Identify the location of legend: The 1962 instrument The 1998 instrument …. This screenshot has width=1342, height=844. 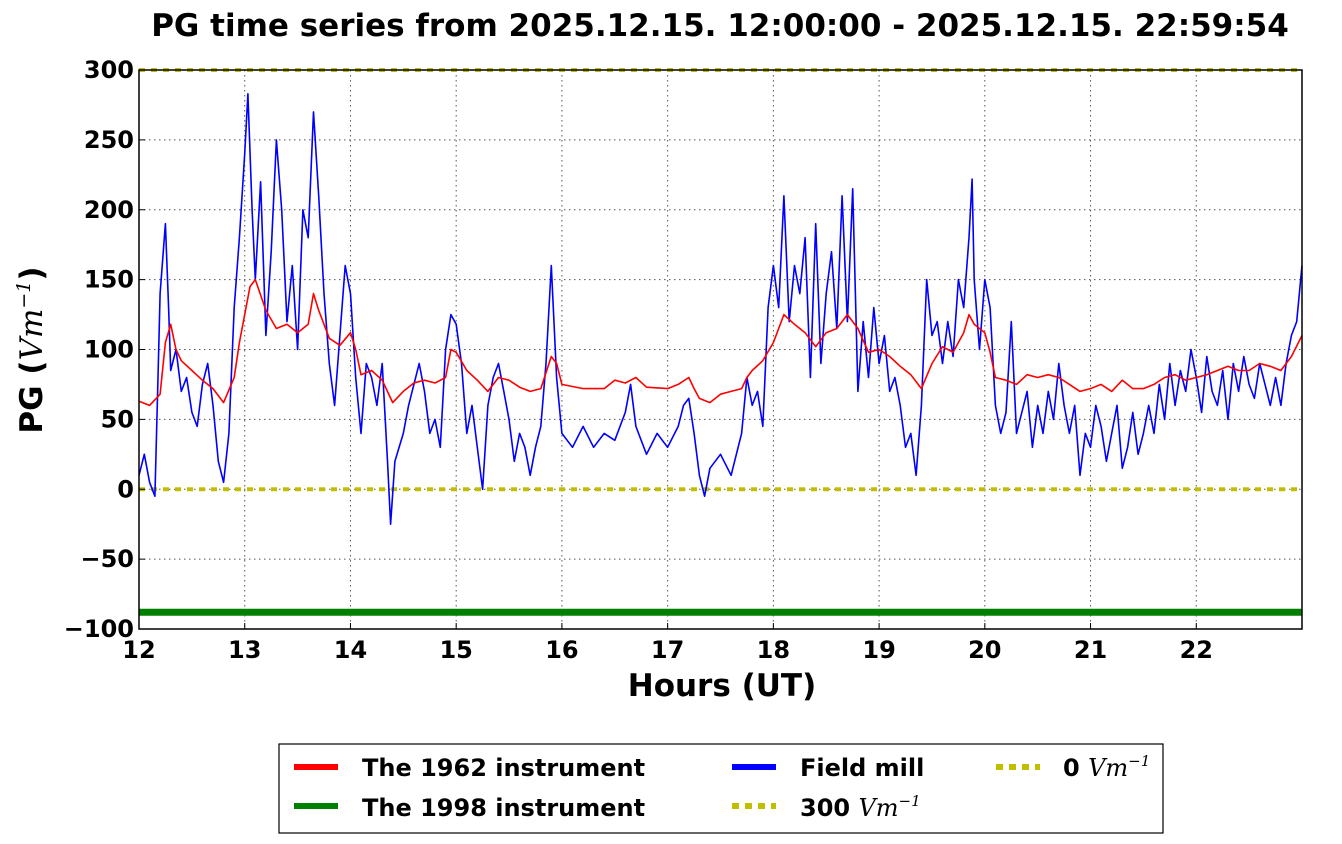
(721, 788).